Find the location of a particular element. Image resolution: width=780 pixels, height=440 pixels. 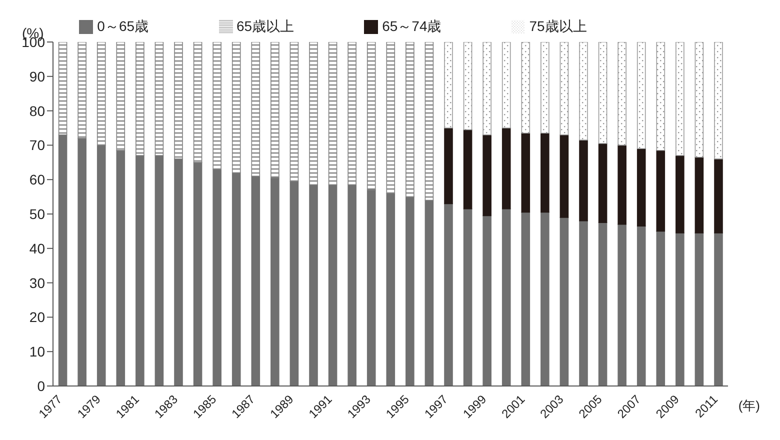

y-tick-label: 60 is located at coordinates (37, 180).